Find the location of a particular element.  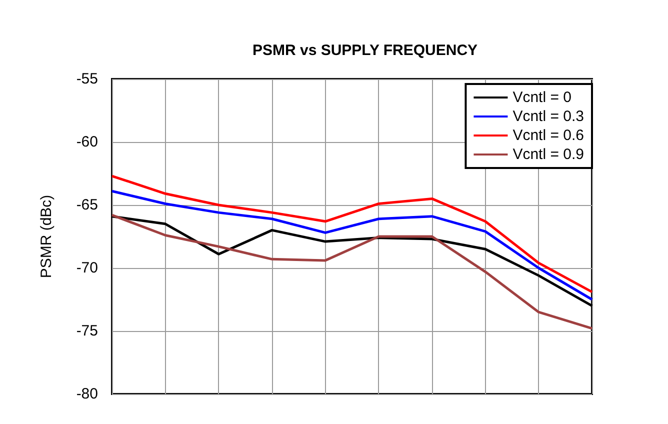

y-axis-title: PSMR (dBc) is located at coordinates (46, 236).